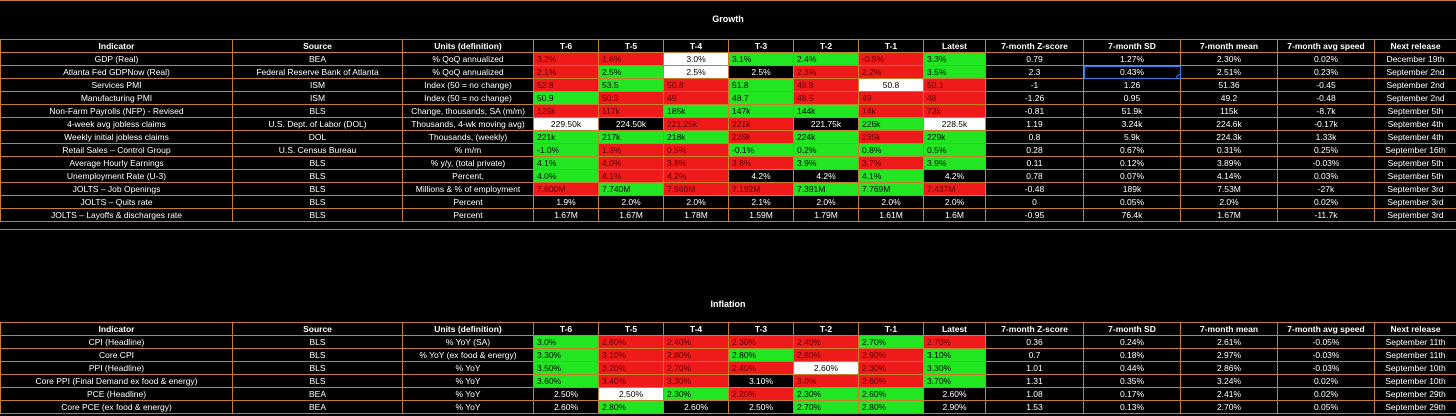 The width and height of the screenshot is (1456, 416). Describe the element at coordinates (761, 189) in the screenshot. I see `table-cell: 7.192M` at that location.